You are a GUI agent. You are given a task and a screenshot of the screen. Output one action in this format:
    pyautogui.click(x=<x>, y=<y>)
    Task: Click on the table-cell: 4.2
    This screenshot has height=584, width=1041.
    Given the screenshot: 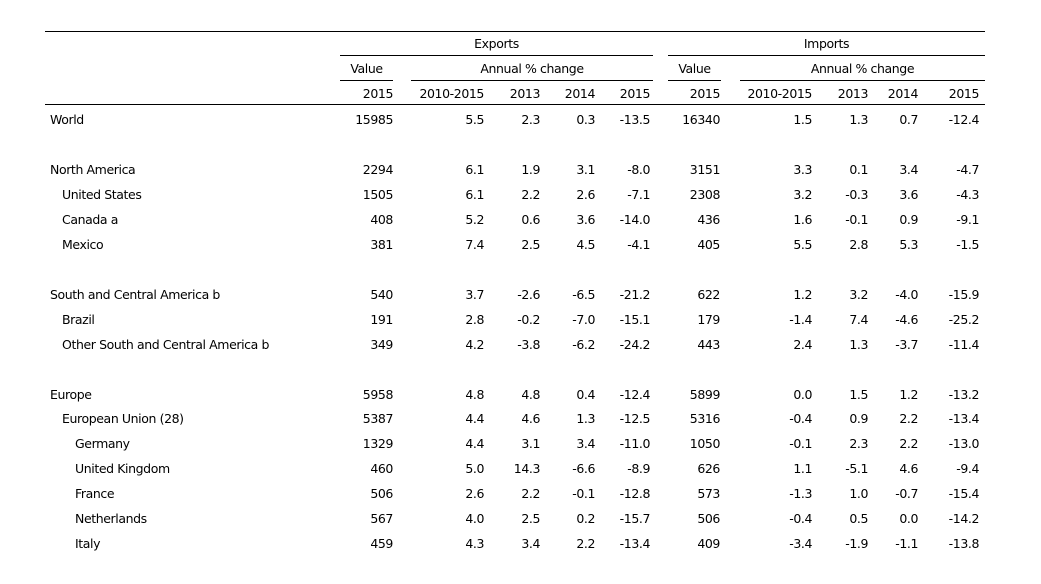 What is the action you would take?
    pyautogui.click(x=474, y=344)
    